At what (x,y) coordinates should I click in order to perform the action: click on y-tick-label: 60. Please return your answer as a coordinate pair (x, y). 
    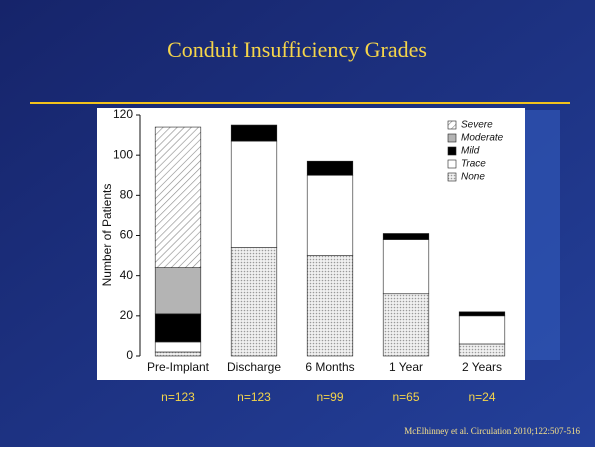
    Looking at the image, I should click on (127, 235).